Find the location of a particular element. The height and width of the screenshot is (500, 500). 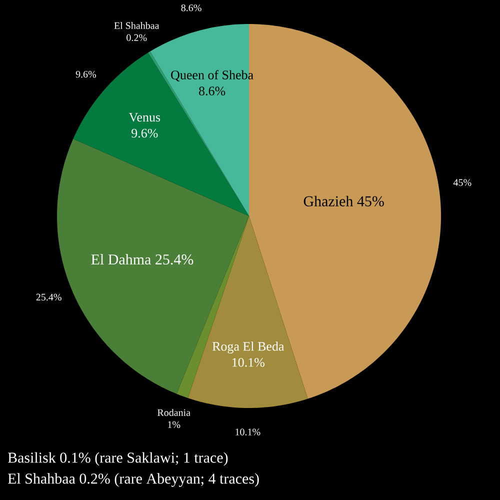

text: El Shahbaa 0.2% (rare Abeyyan; 4 traces) is located at coordinates (133, 480).